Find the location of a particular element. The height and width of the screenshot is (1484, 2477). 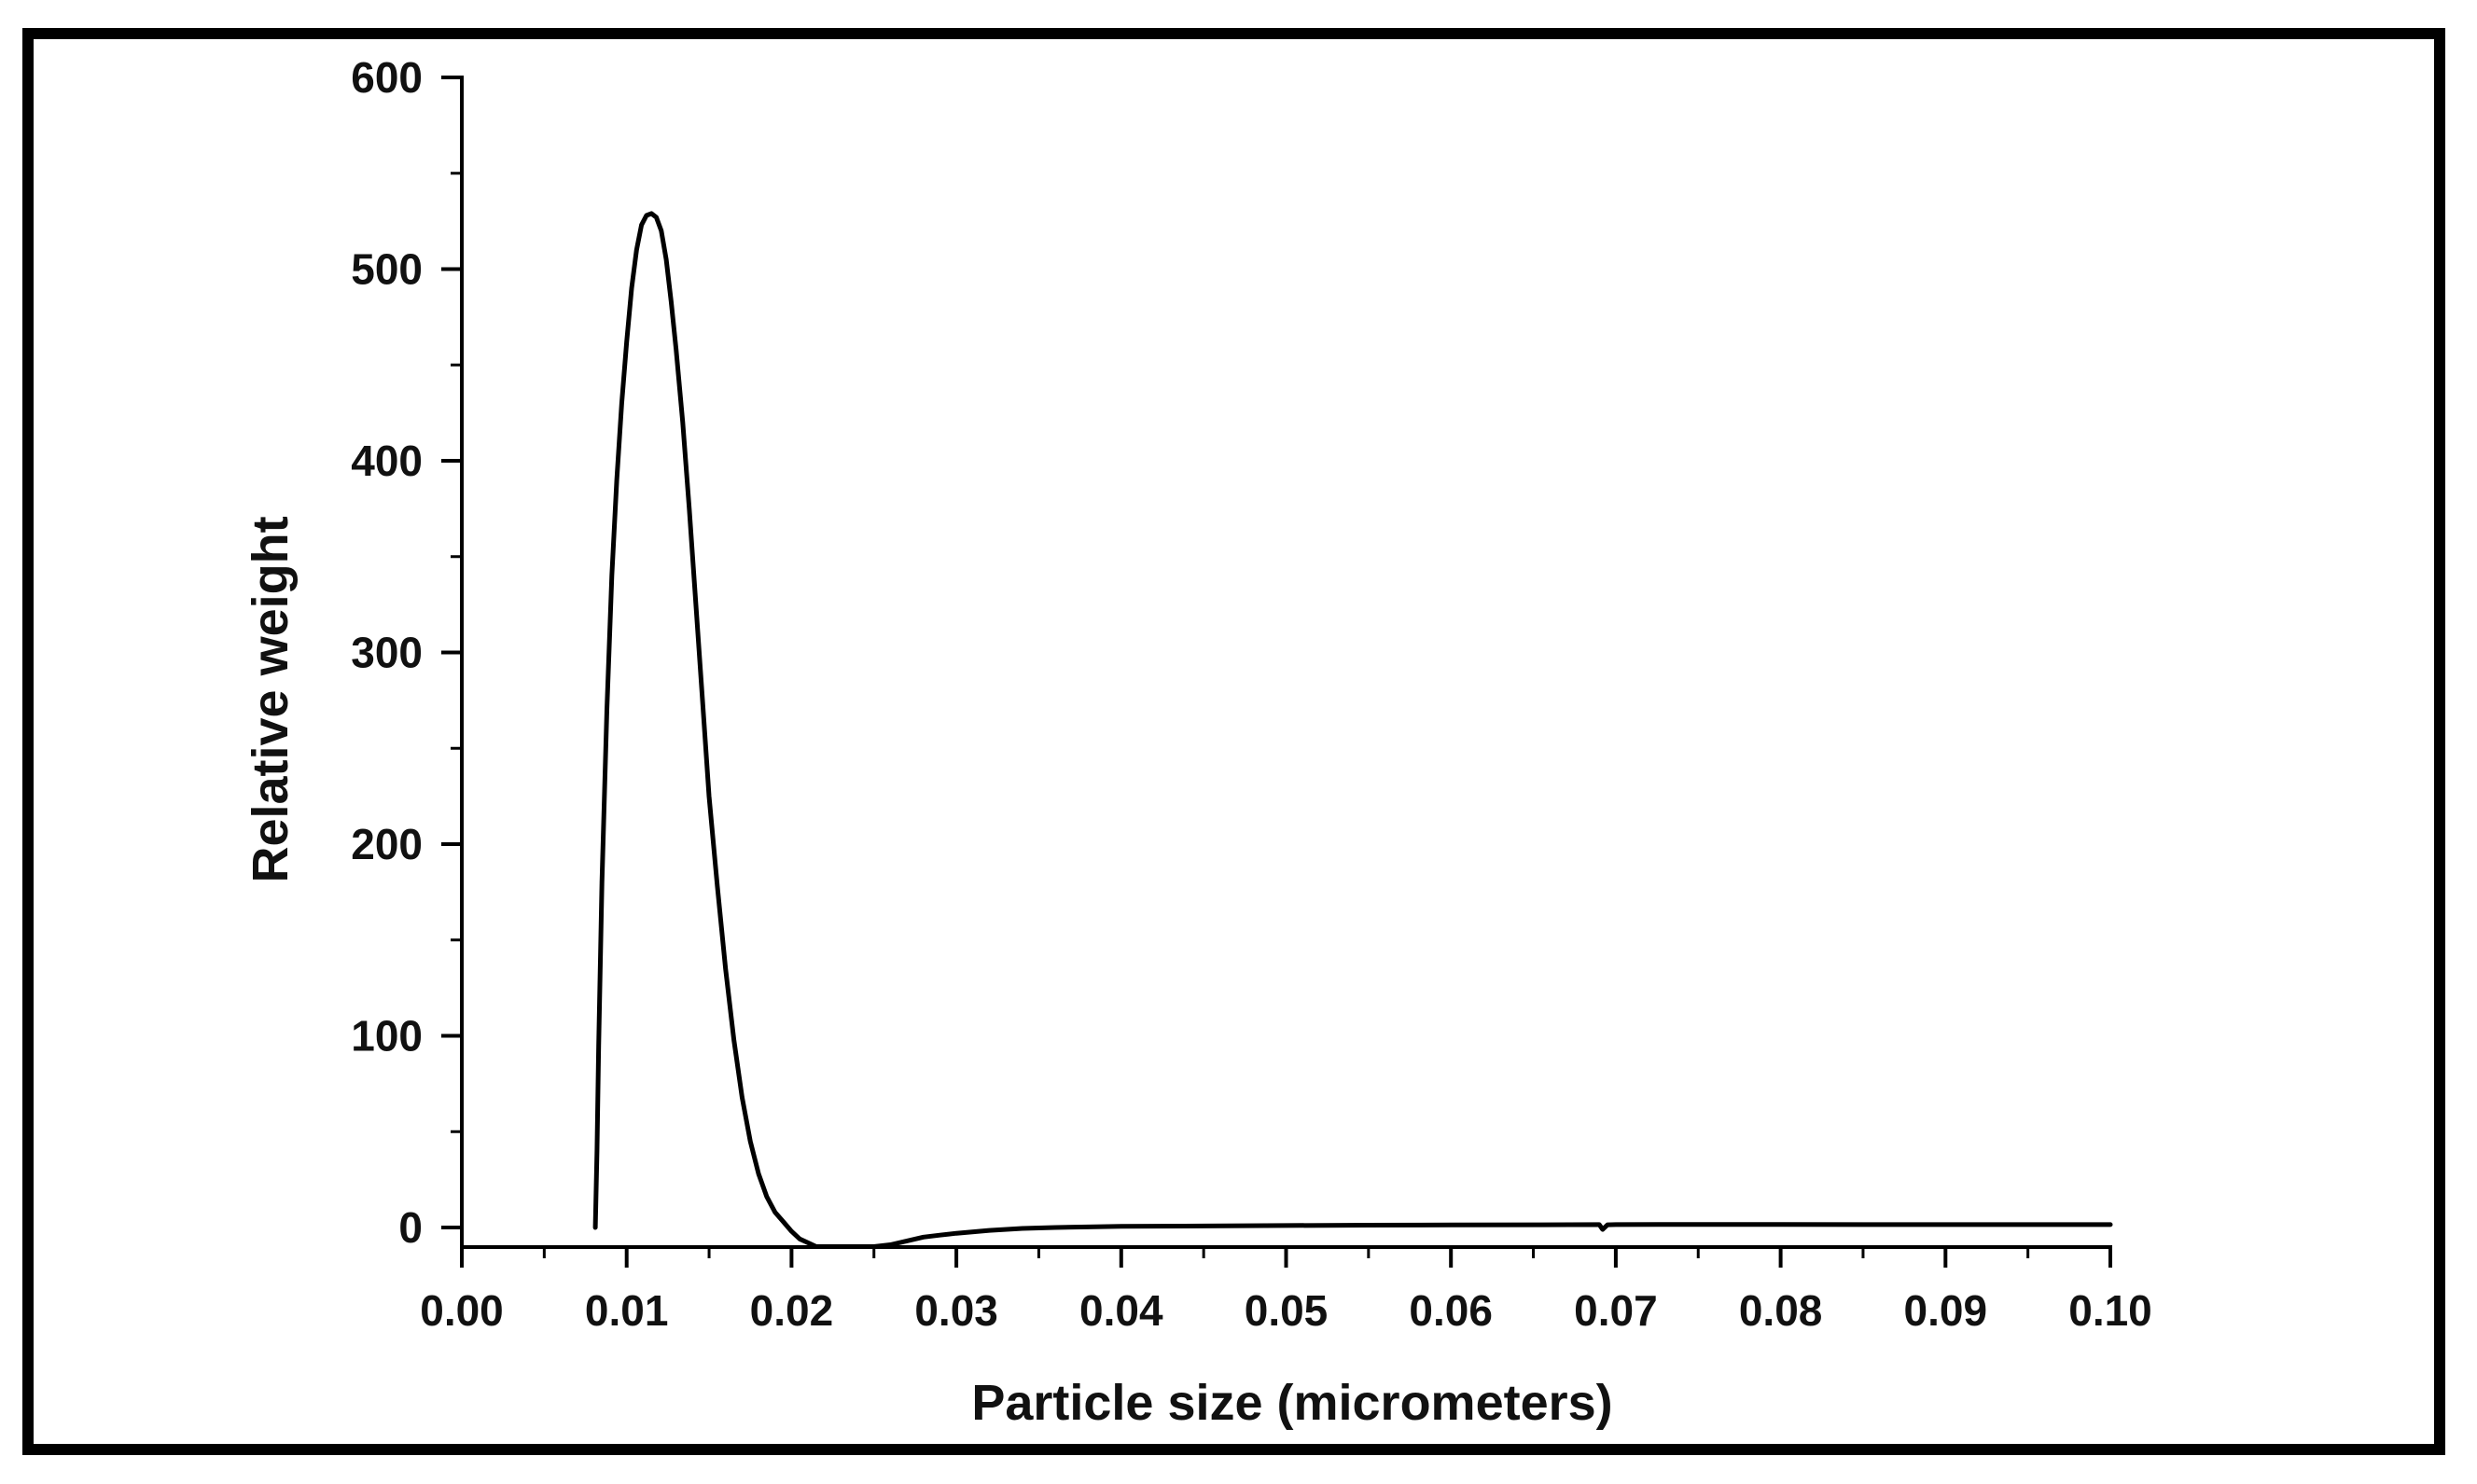

y-tick-label: 500 is located at coordinates (387, 269).